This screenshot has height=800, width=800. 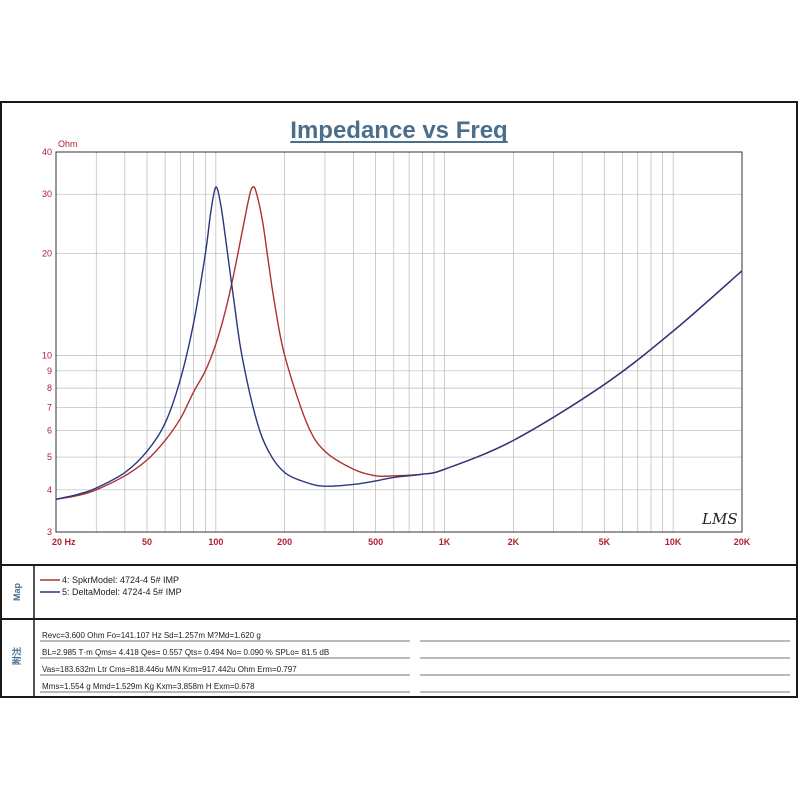 I want to click on y-tick-label: 9, so click(x=49, y=371).